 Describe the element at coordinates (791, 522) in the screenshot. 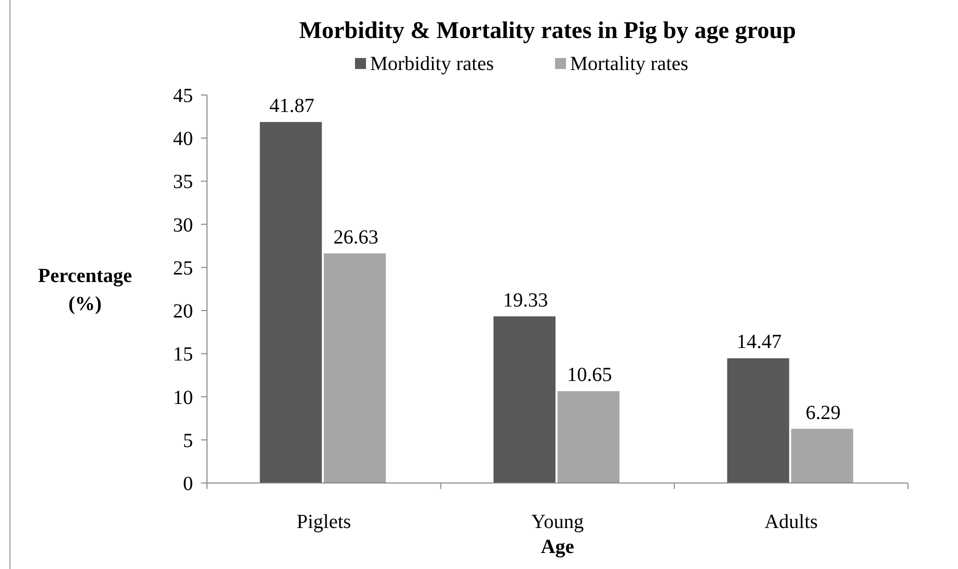

I see `x-tick-label: Adults` at that location.